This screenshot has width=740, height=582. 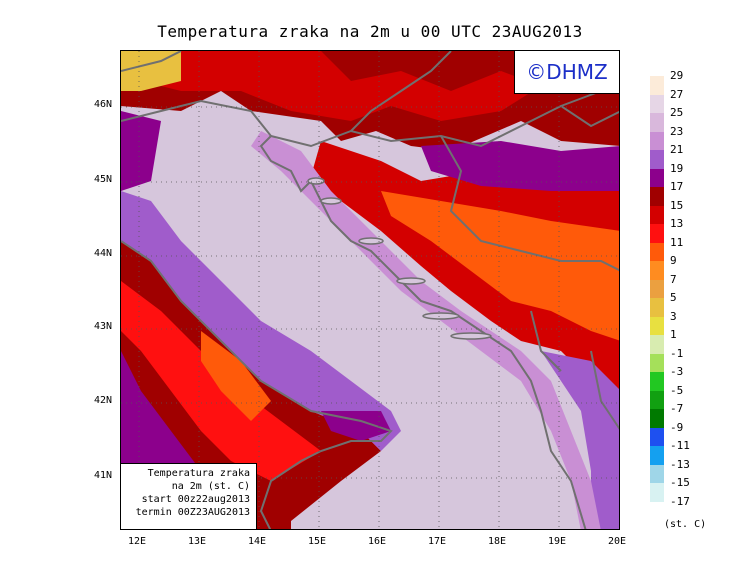 I want to click on italy-land, so click(x=141, y=151).